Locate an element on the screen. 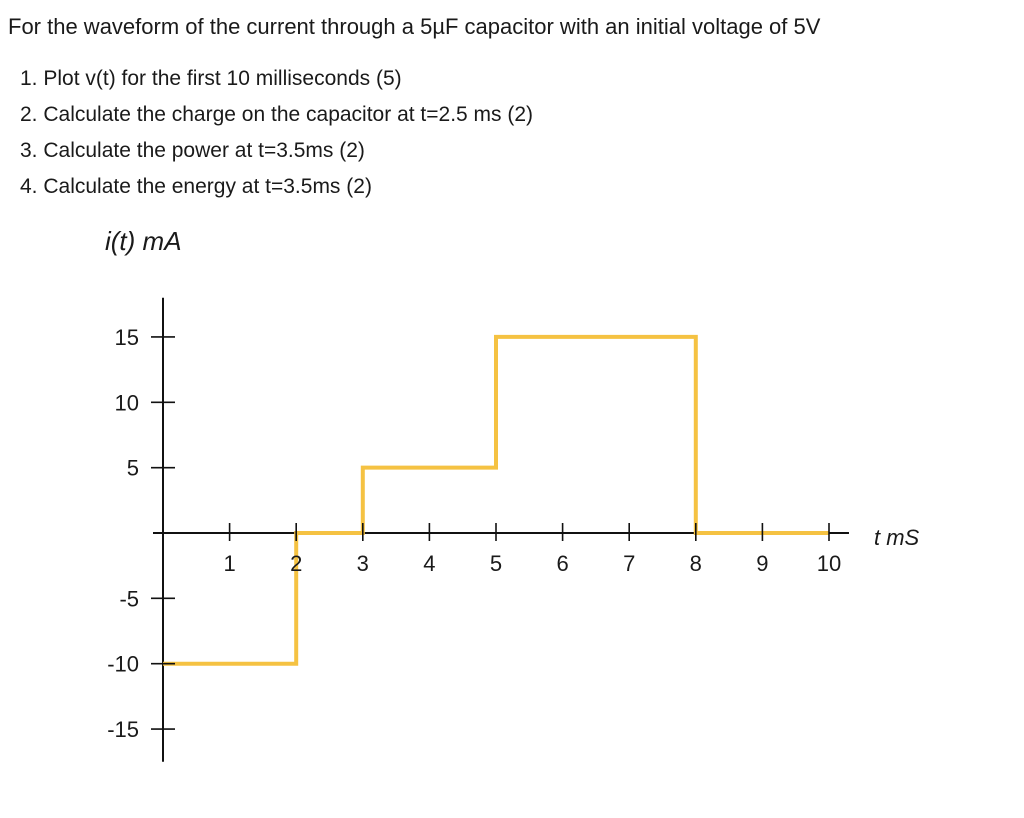  x-tick-label: 1 is located at coordinates (229, 563).